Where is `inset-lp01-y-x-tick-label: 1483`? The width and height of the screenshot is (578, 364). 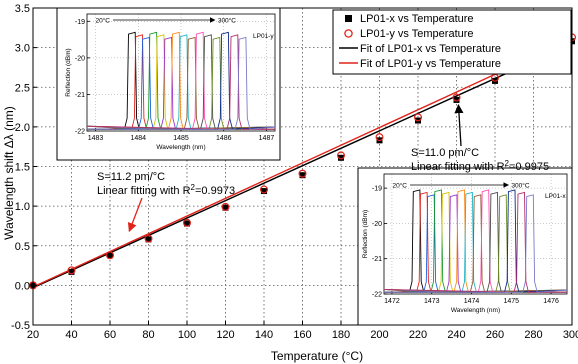 inset-lp01-y-x-tick-label: 1483 is located at coordinates (96, 138).